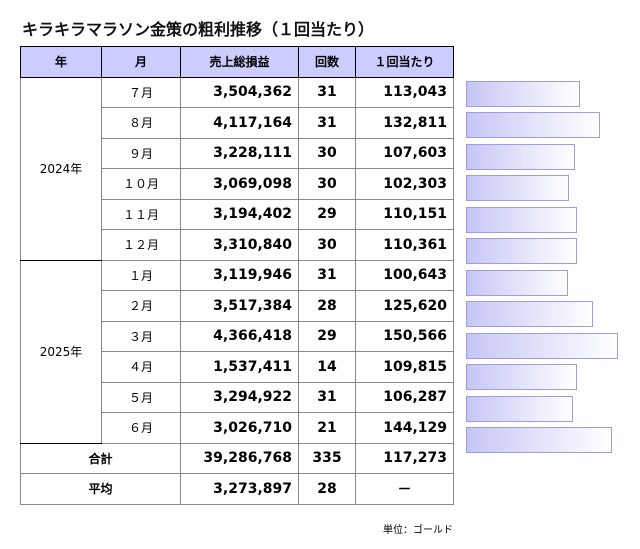  What do you see at coordinates (404, 214) in the screenshot?
I see `per-run-cell: 110,151` at bounding box center [404, 214].